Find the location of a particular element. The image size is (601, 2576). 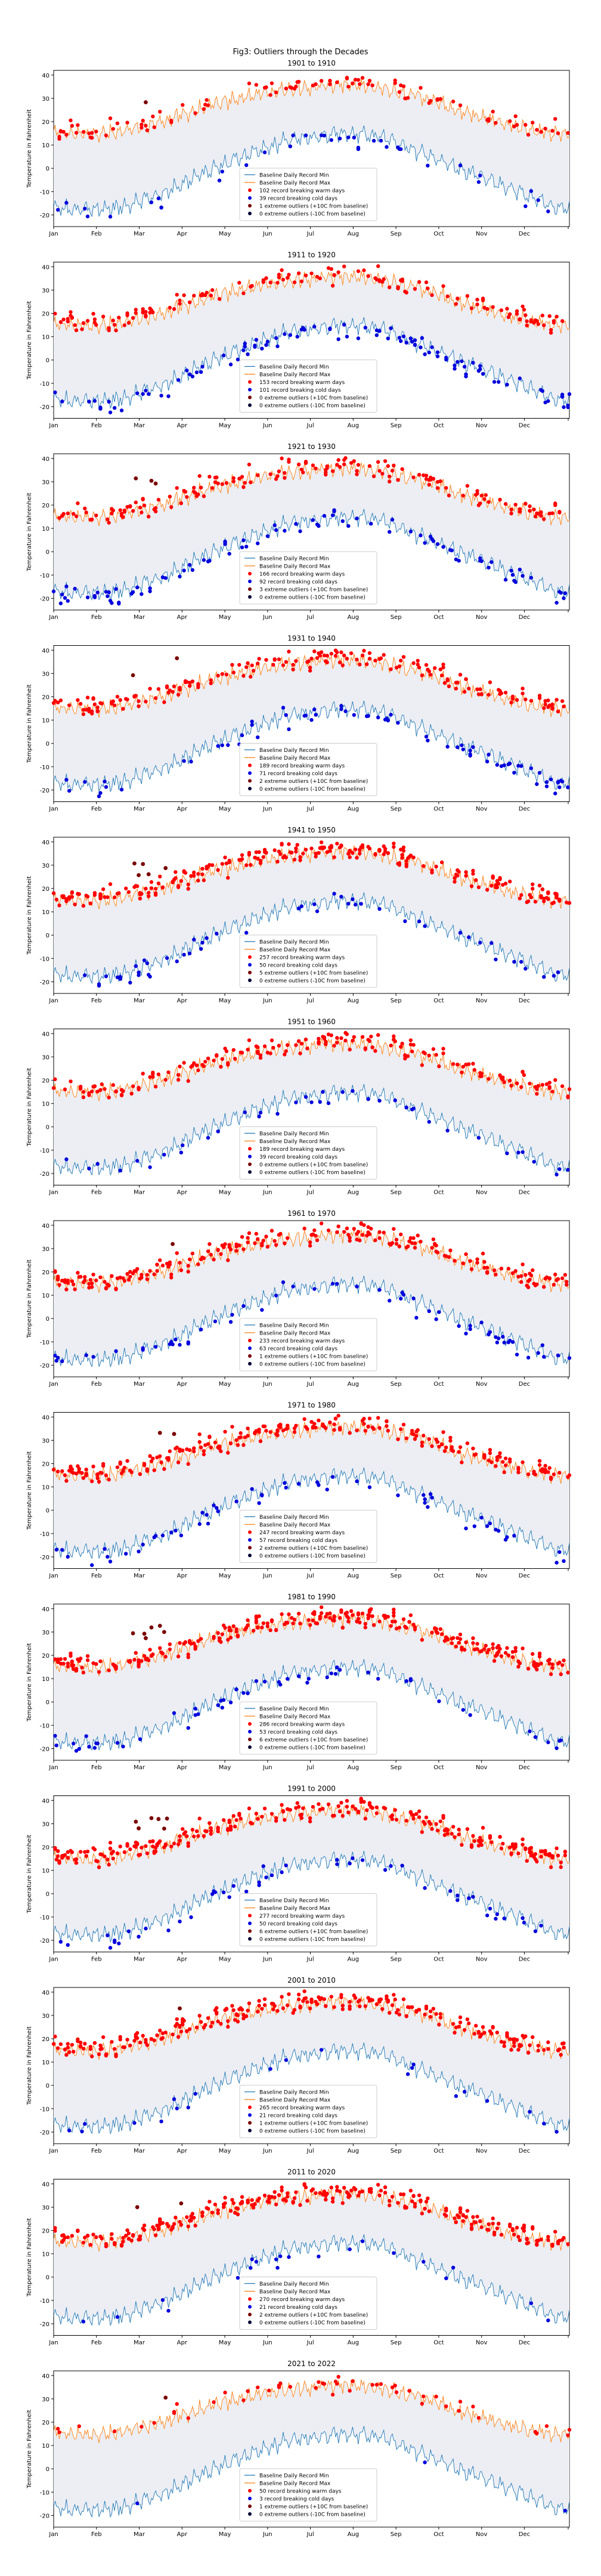

x-tick-label: Apr is located at coordinates (183, 1193).